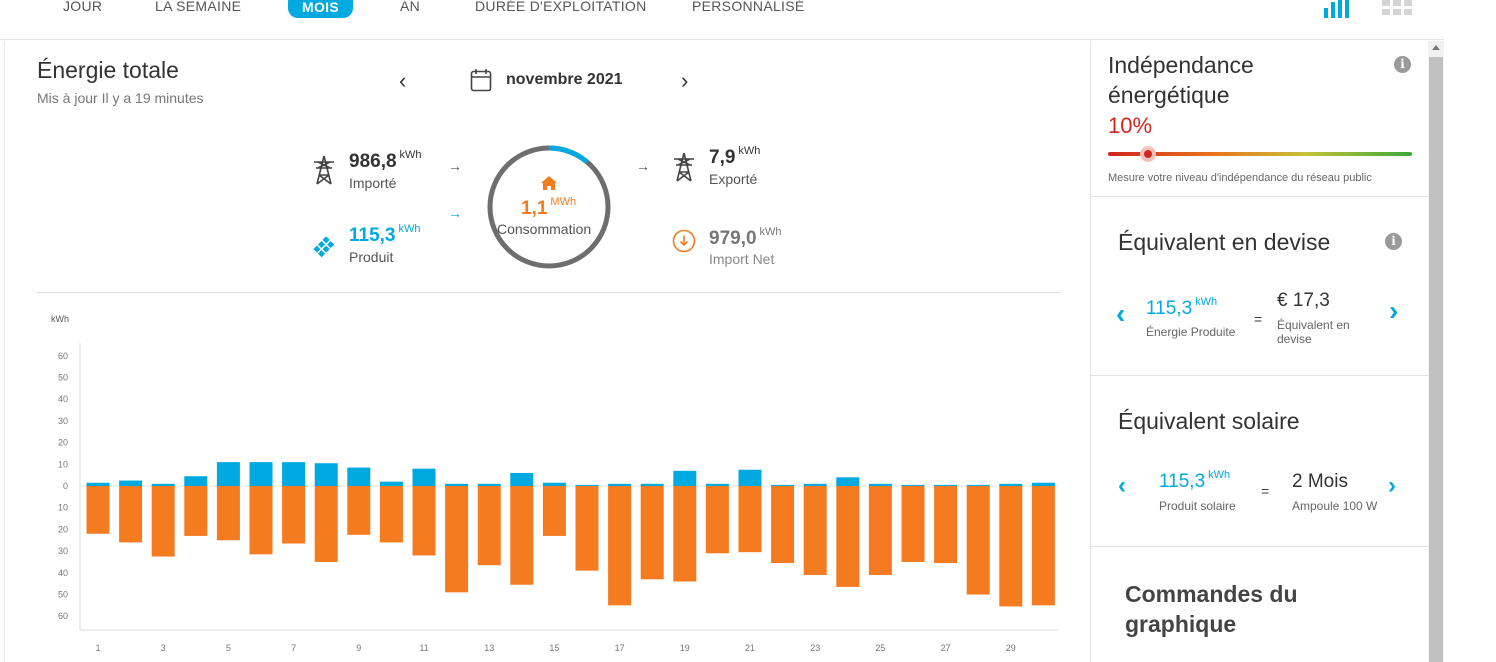 This screenshot has height=662, width=1496. I want to click on currency-energy-number: 115,3, so click(1169, 308).